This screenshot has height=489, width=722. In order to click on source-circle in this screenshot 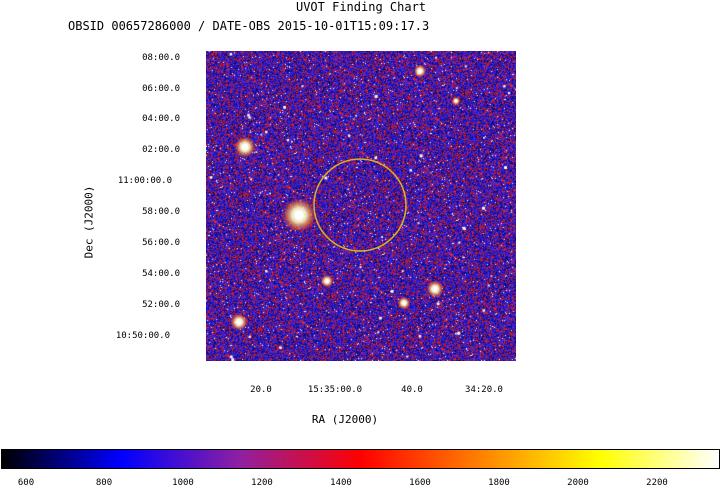, I will do `click(360, 205)`.